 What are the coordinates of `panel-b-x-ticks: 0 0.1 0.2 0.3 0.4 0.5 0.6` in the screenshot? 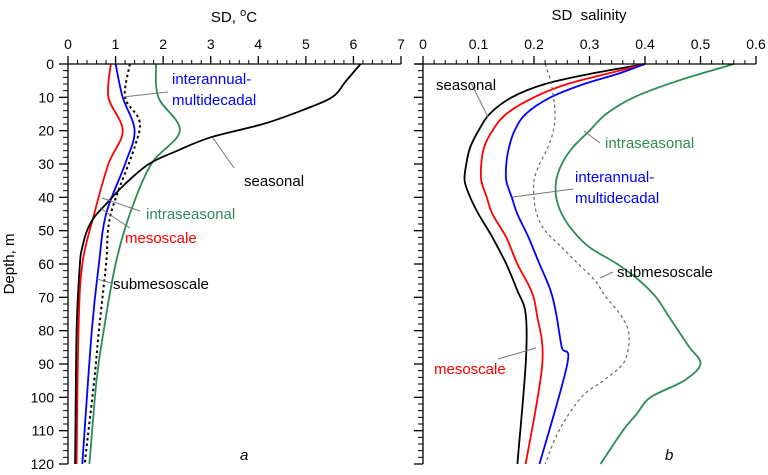 It's located at (592, 50).